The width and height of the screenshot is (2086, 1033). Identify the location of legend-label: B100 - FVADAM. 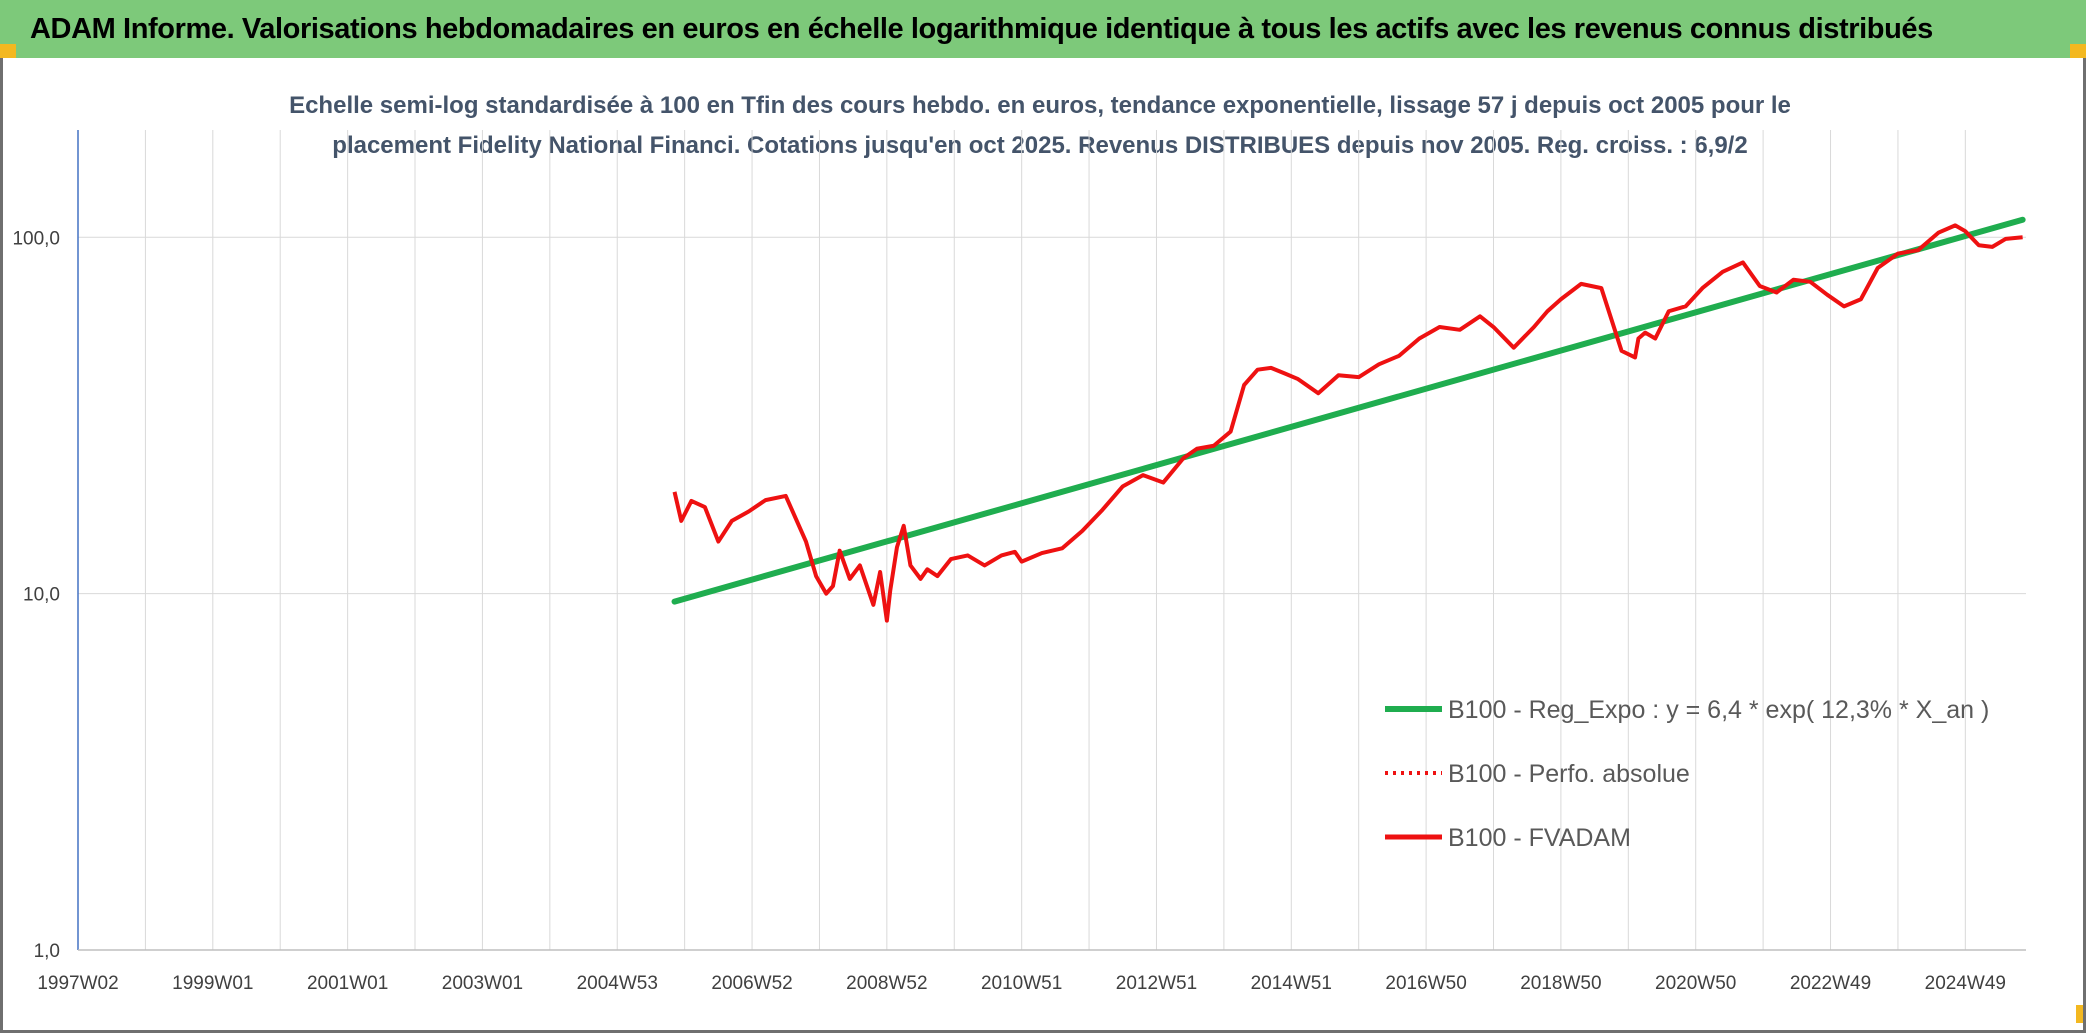
(1539, 838).